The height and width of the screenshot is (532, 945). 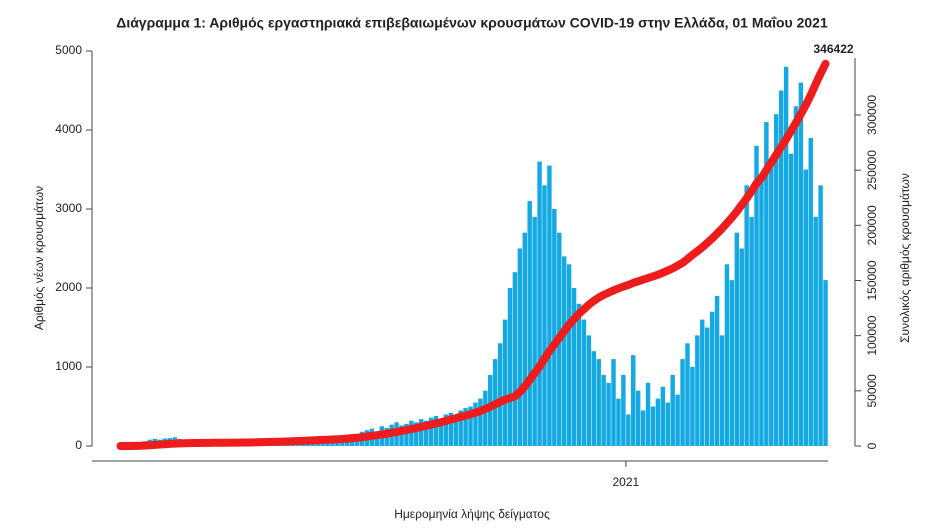 What do you see at coordinates (68, 50) in the screenshot?
I see `y-tick-label: 5000` at bounding box center [68, 50].